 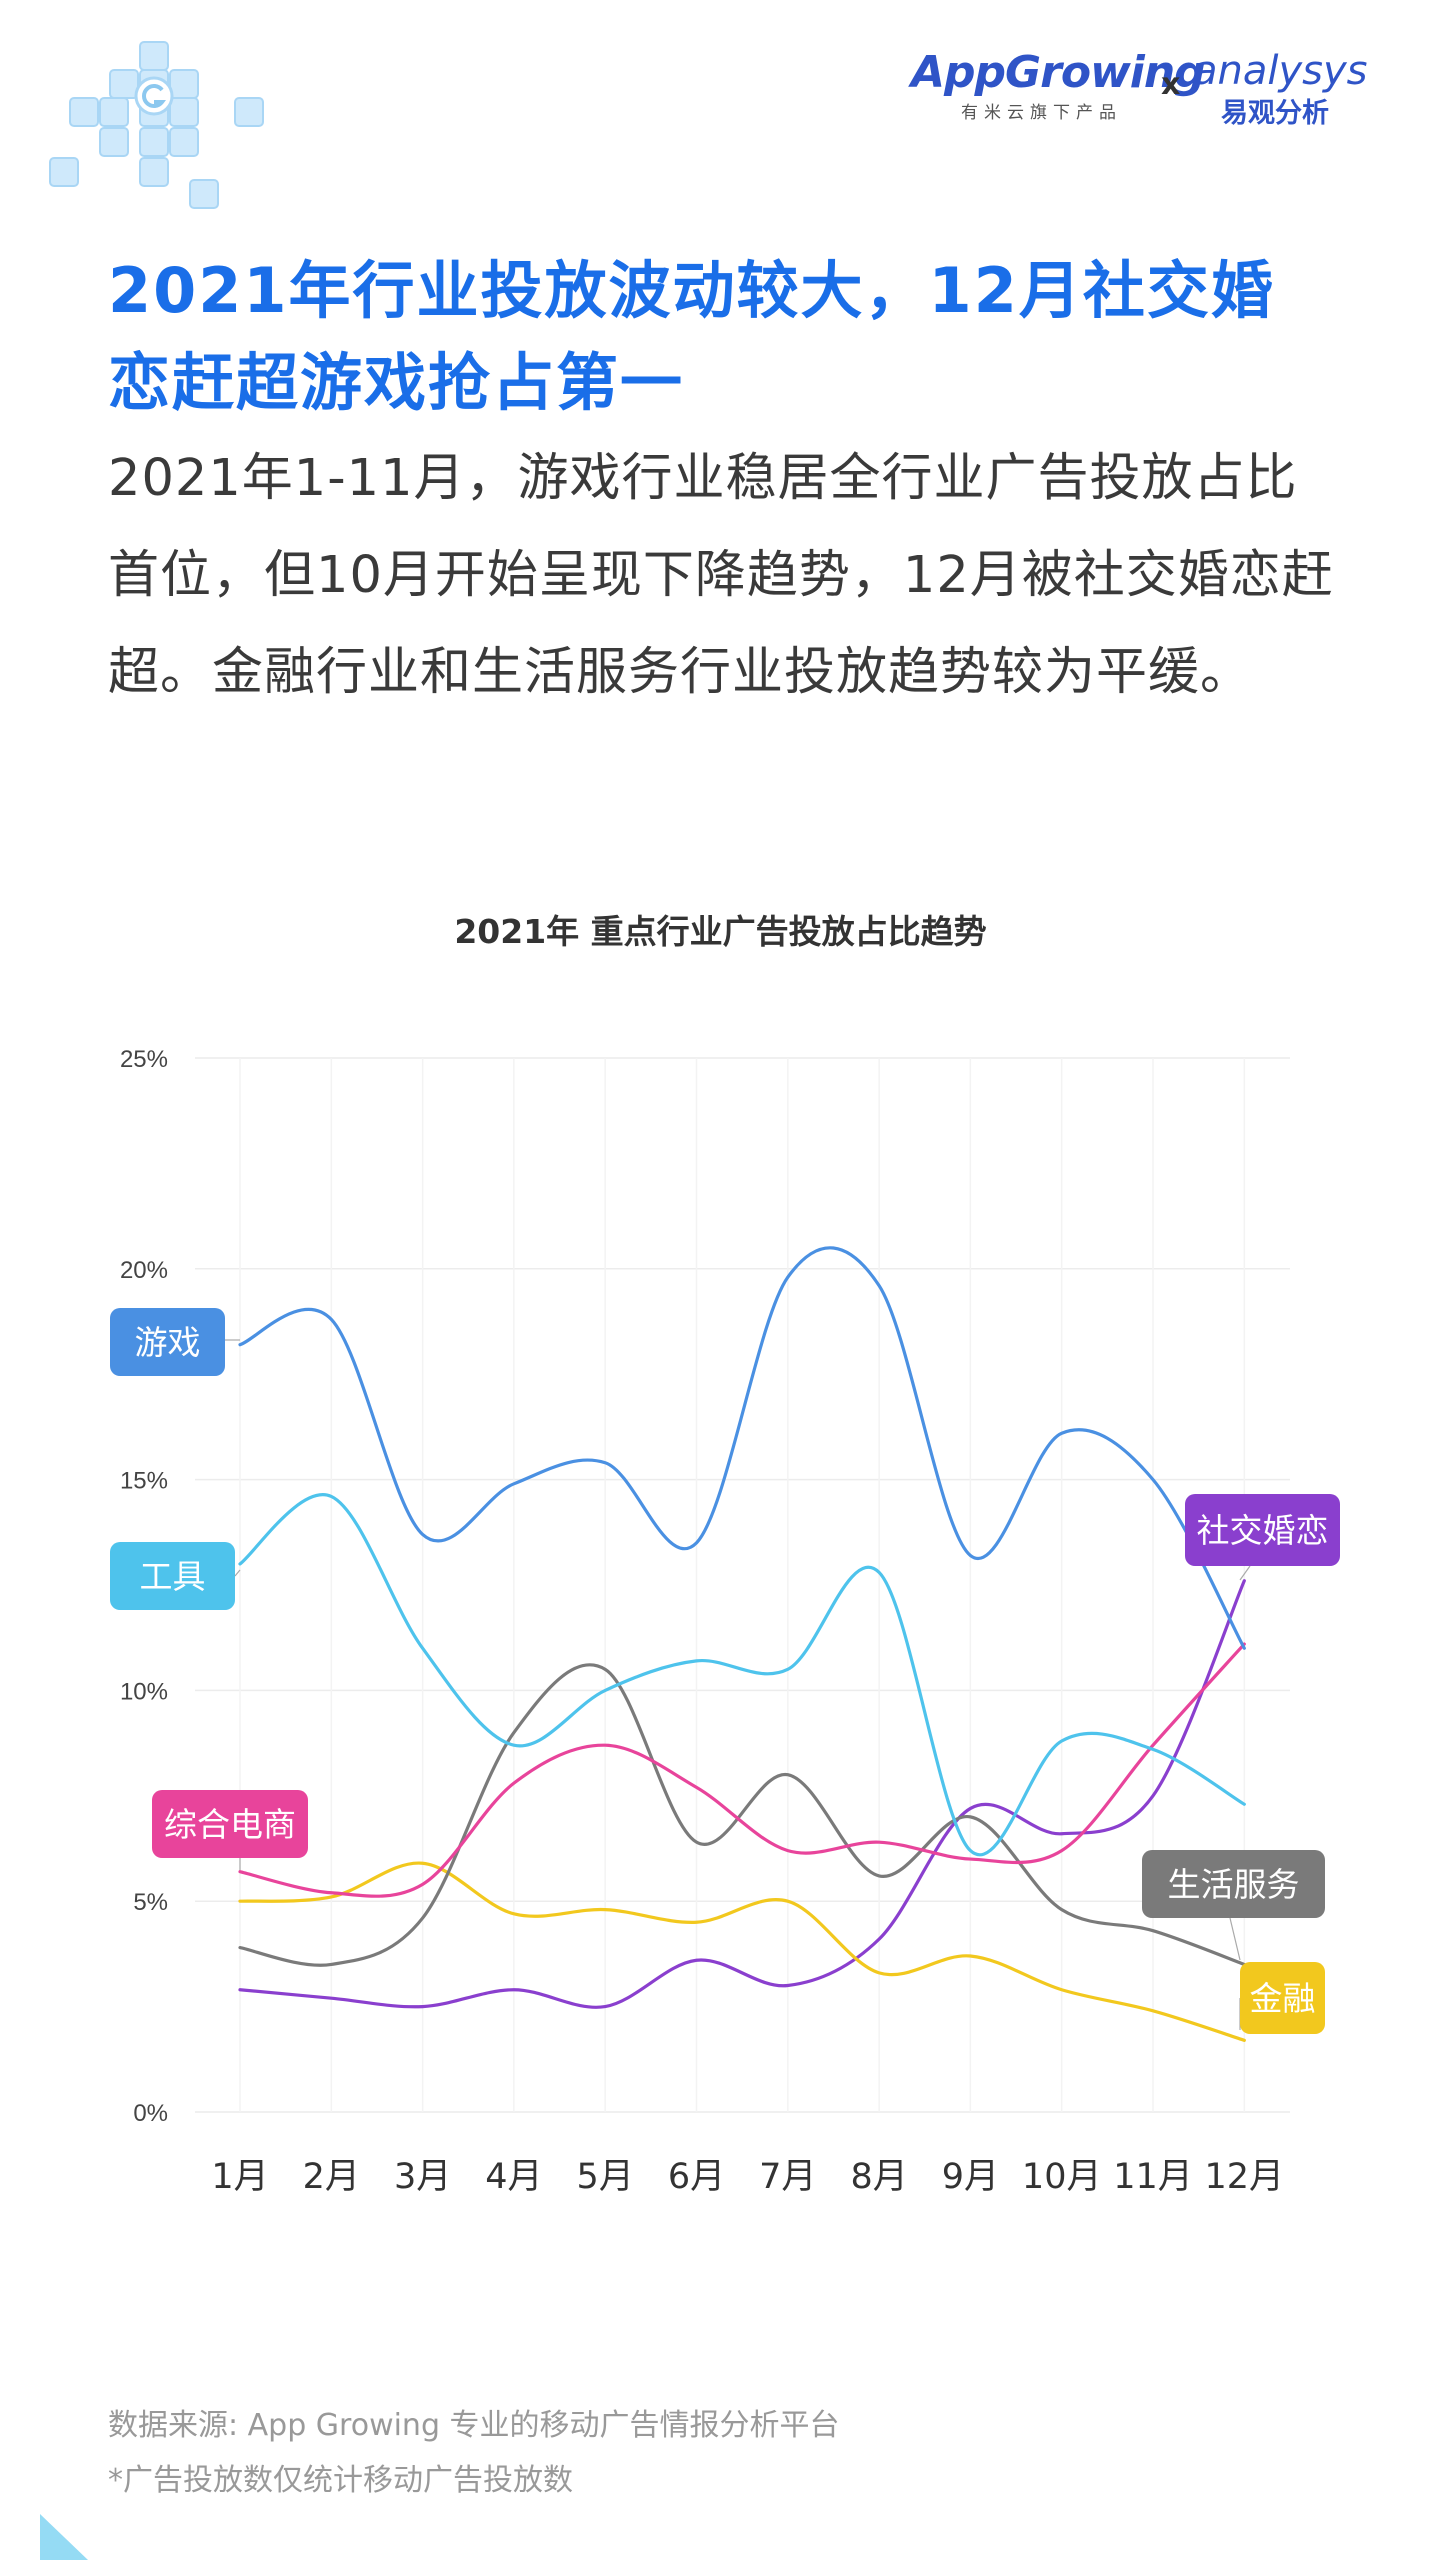 I want to click on logo-separator: x, so click(x=1171, y=84).